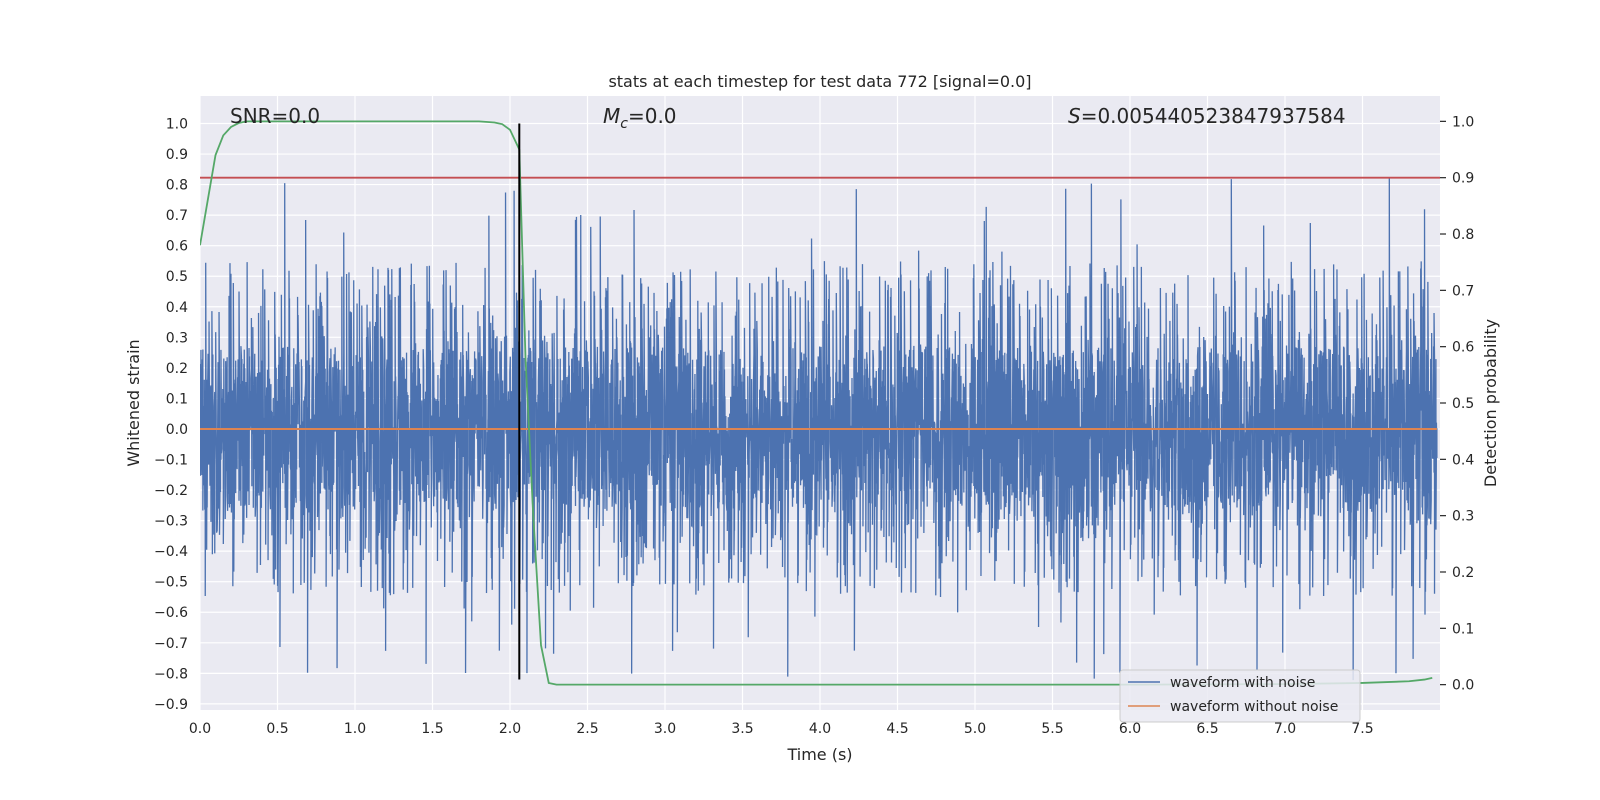 This screenshot has height=800, width=1600. I want to click on legend-label-without-noise: waveform without noise, so click(1254, 707).